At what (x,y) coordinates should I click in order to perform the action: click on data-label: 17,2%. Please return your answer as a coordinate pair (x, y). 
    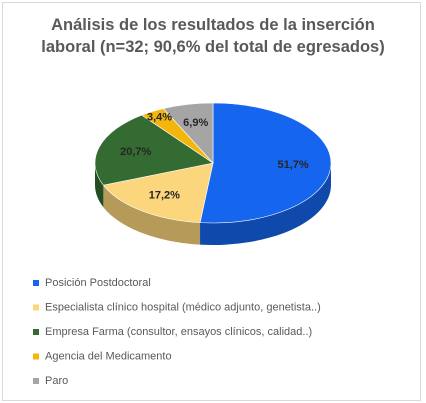
    Looking at the image, I should click on (164, 195).